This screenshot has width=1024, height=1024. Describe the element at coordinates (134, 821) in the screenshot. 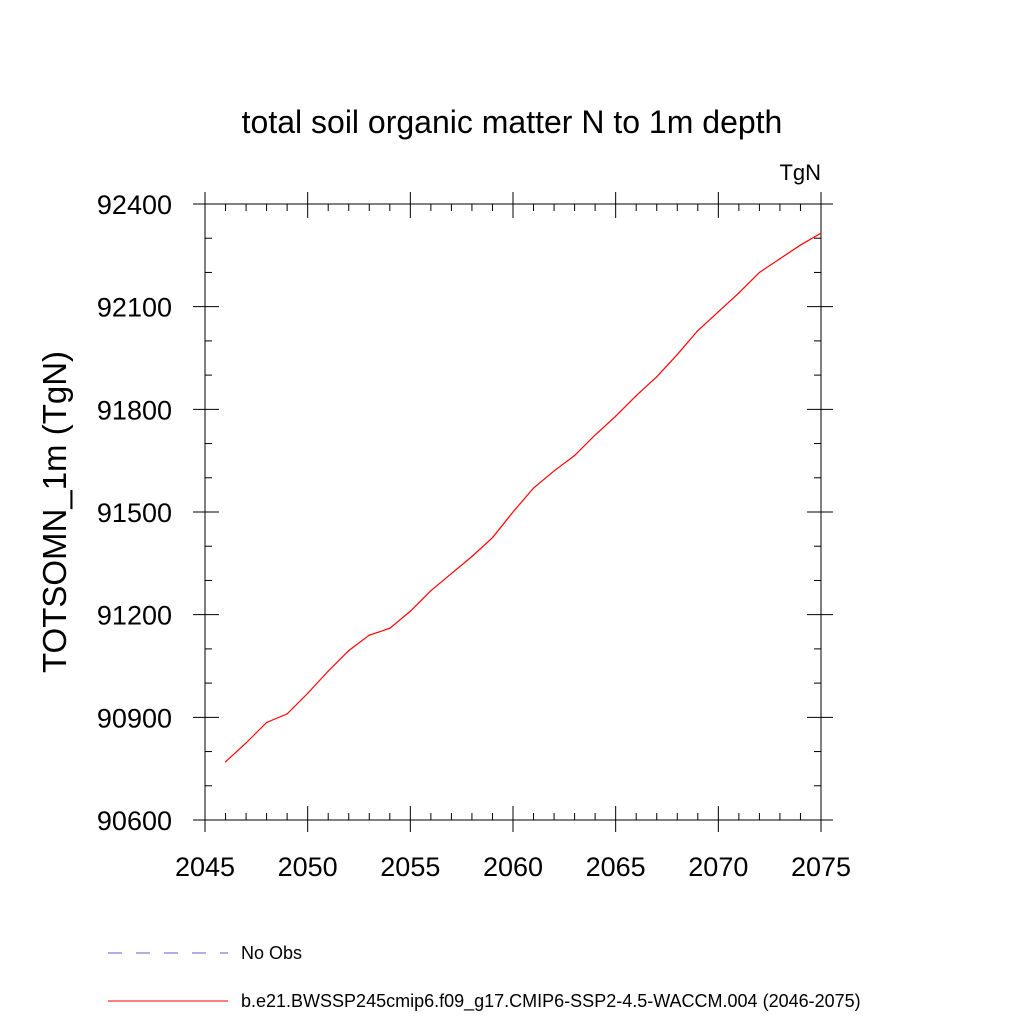

I see `y-tick-label: 90600` at that location.